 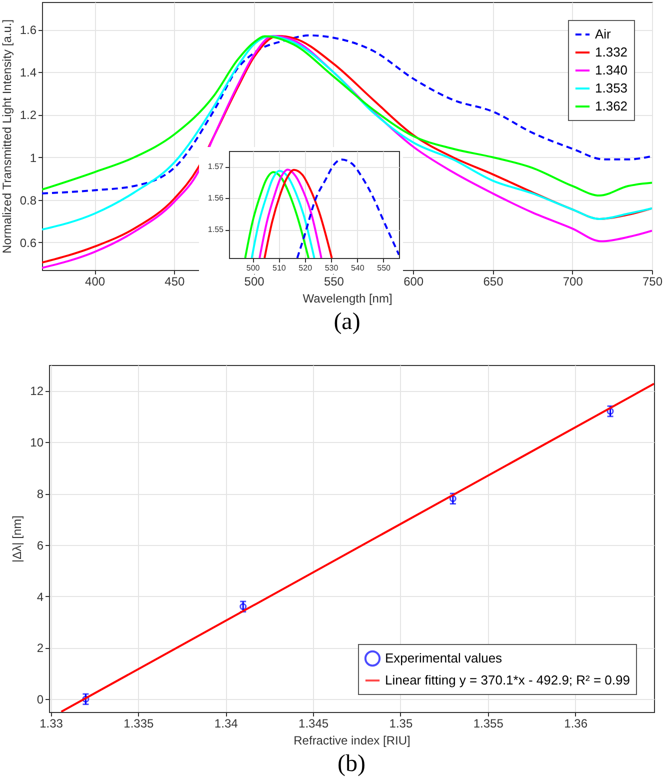 What do you see at coordinates (28, 243) in the screenshot?
I see `y-tick-label: 0.6` at bounding box center [28, 243].